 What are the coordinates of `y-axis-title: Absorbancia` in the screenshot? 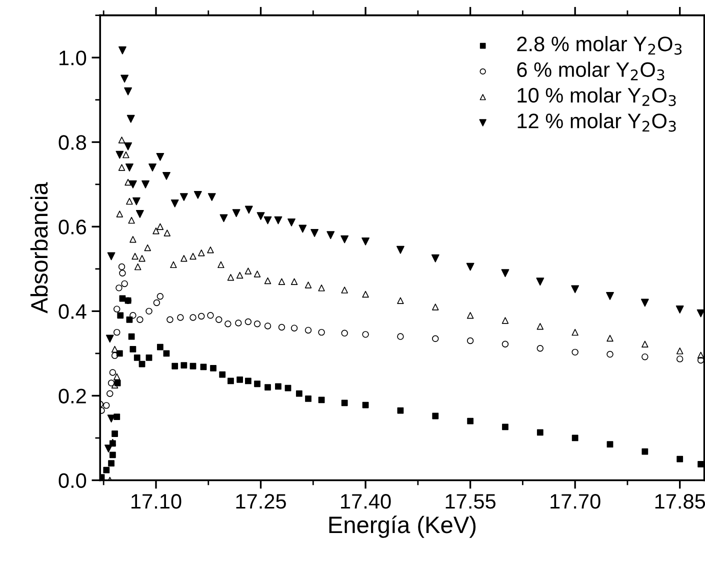 It's located at (39, 248).